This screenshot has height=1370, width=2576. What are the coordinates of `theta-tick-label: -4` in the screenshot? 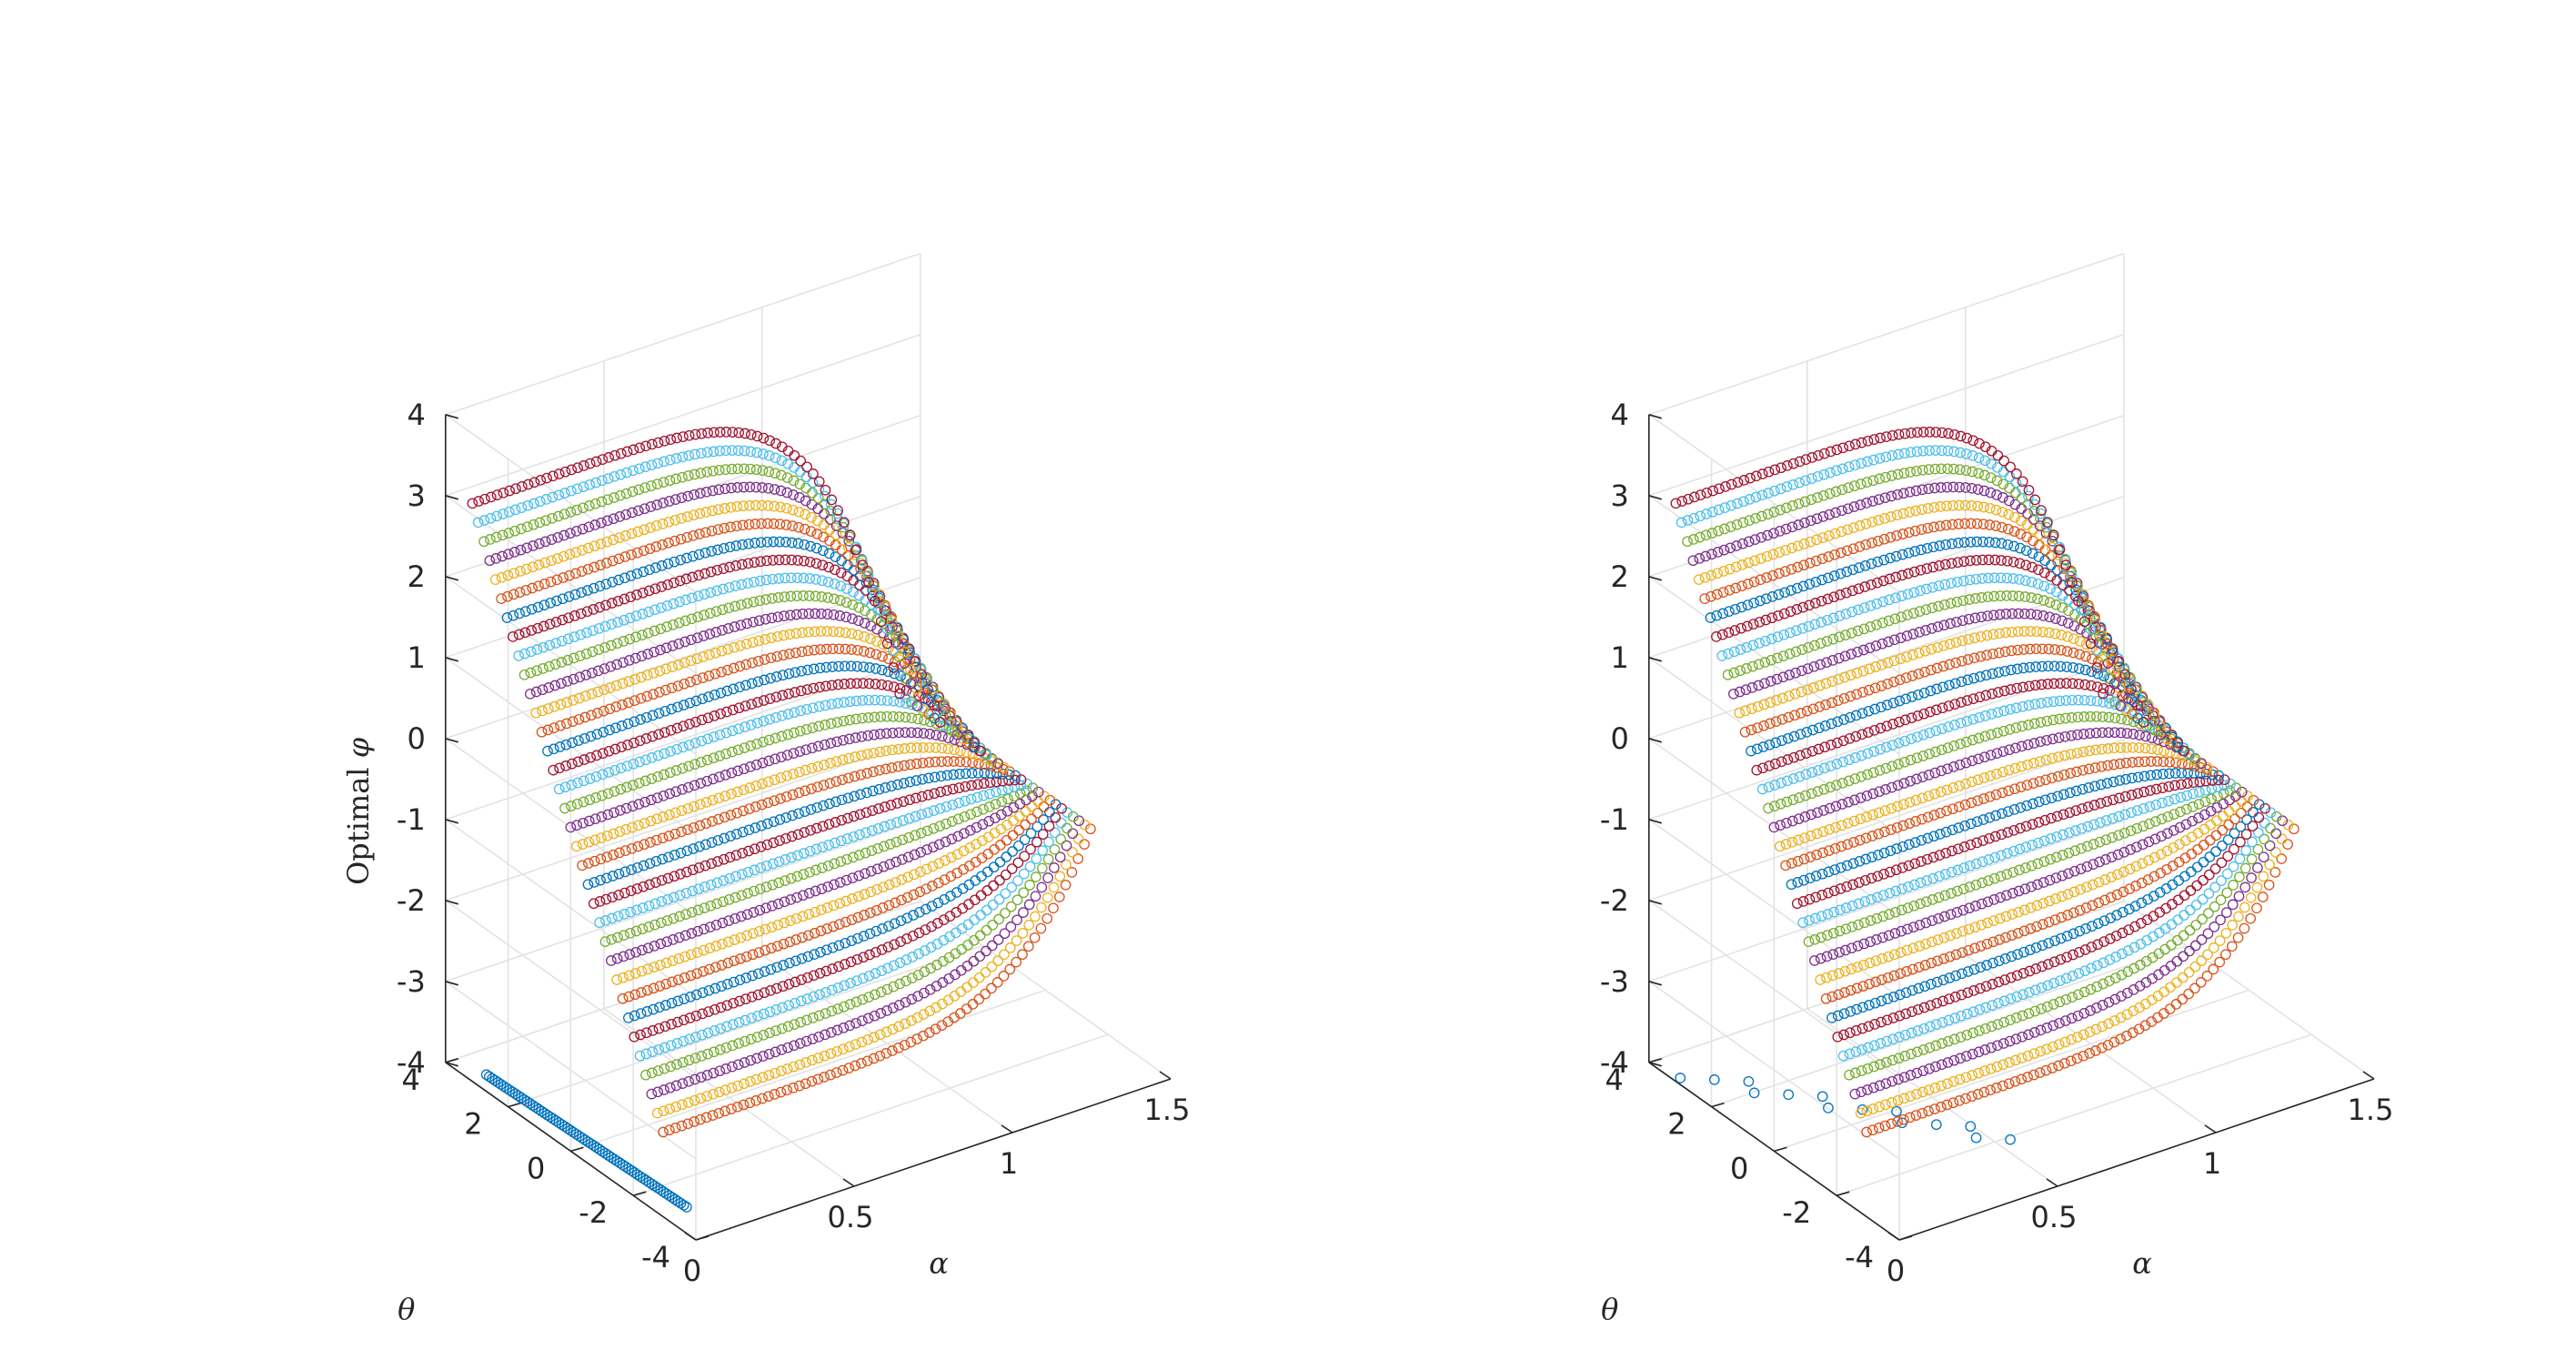 It's located at (1859, 1257).